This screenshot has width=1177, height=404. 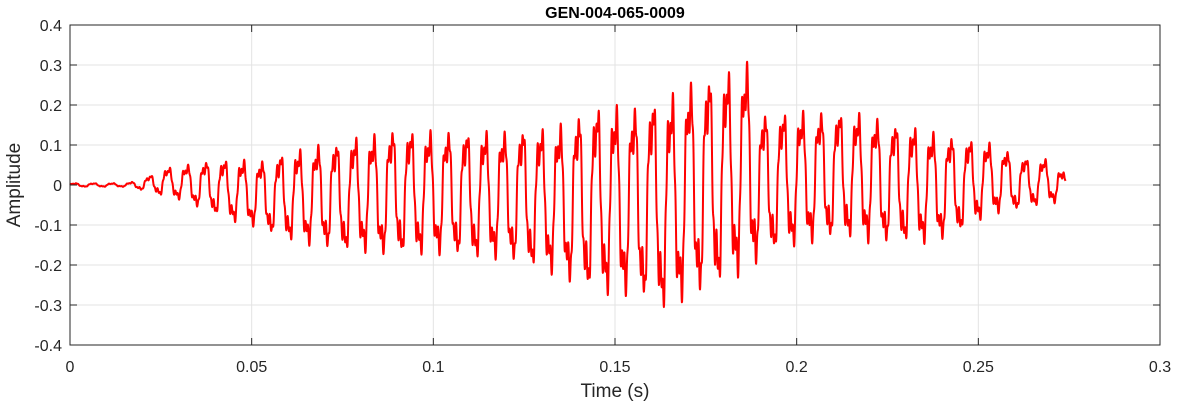 I want to click on x-tick-label: 0.1, so click(x=433, y=367).